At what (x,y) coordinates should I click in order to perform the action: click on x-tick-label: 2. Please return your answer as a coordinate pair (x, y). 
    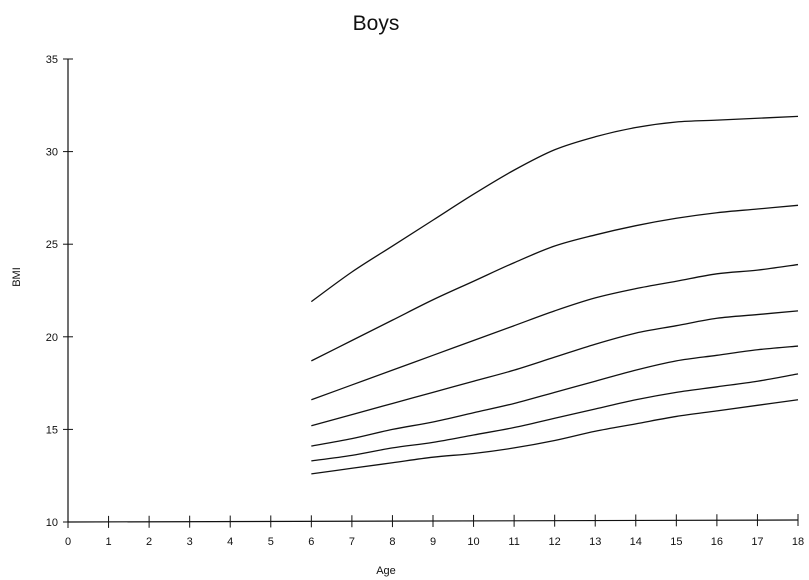
    Looking at the image, I should click on (149, 542).